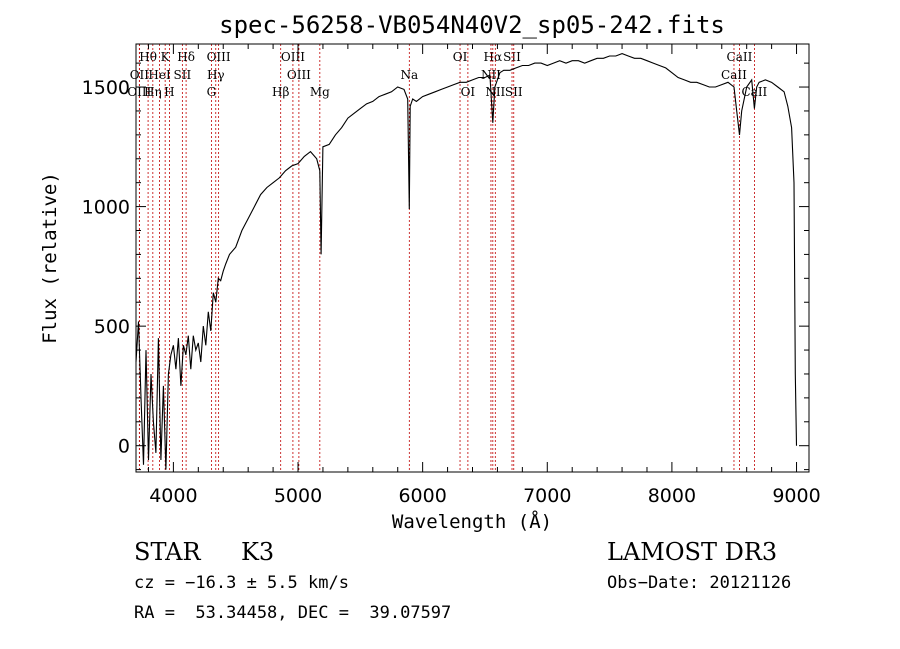 The height and width of the screenshot is (649, 900). I want to click on line-marker-label: Hγ, so click(216, 75).